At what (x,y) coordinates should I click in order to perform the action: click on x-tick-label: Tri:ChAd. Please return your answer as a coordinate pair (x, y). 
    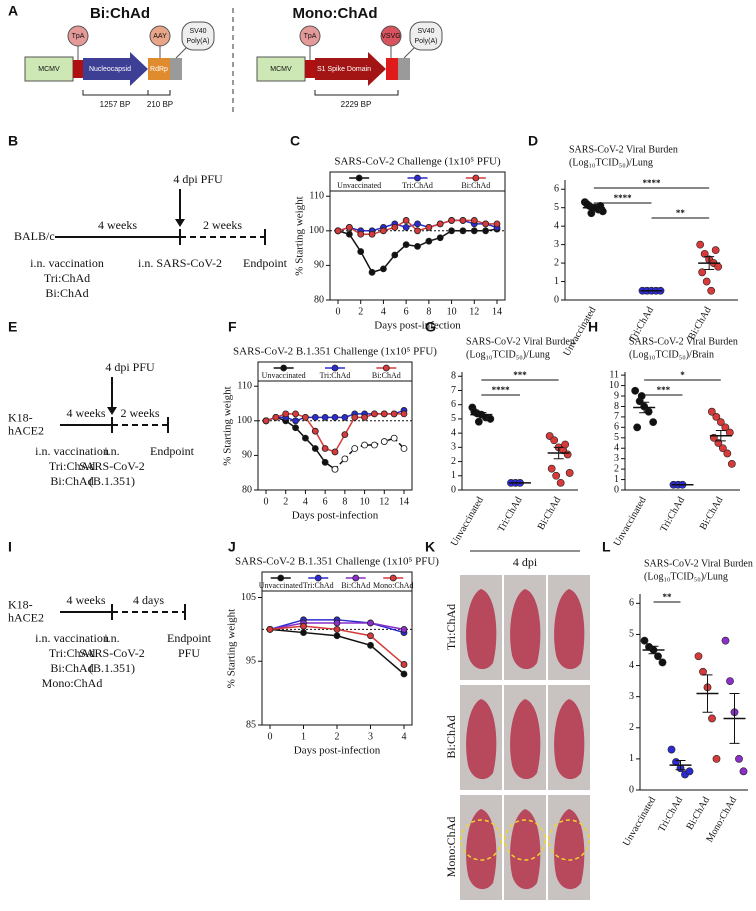
    Looking at the image, I should click on (672, 514).